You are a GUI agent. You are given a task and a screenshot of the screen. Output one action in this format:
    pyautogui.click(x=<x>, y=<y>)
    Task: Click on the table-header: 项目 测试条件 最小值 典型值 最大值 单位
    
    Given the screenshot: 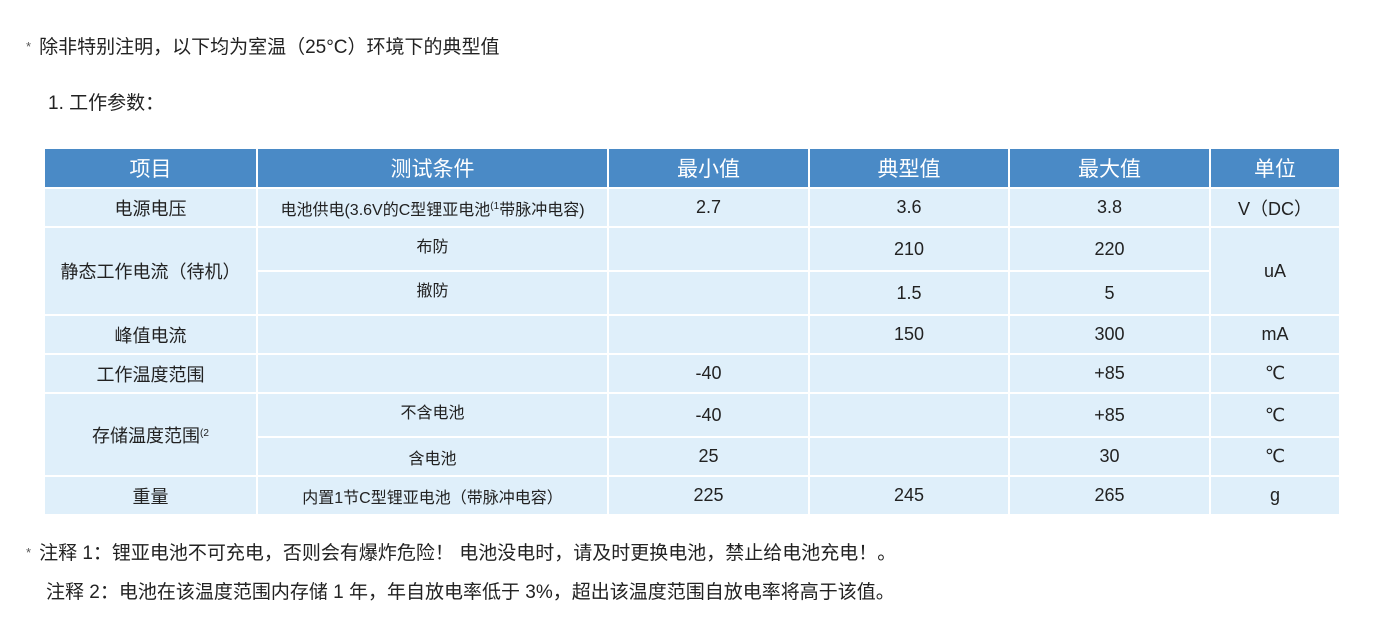 What is the action you would take?
    pyautogui.click(x=692, y=168)
    